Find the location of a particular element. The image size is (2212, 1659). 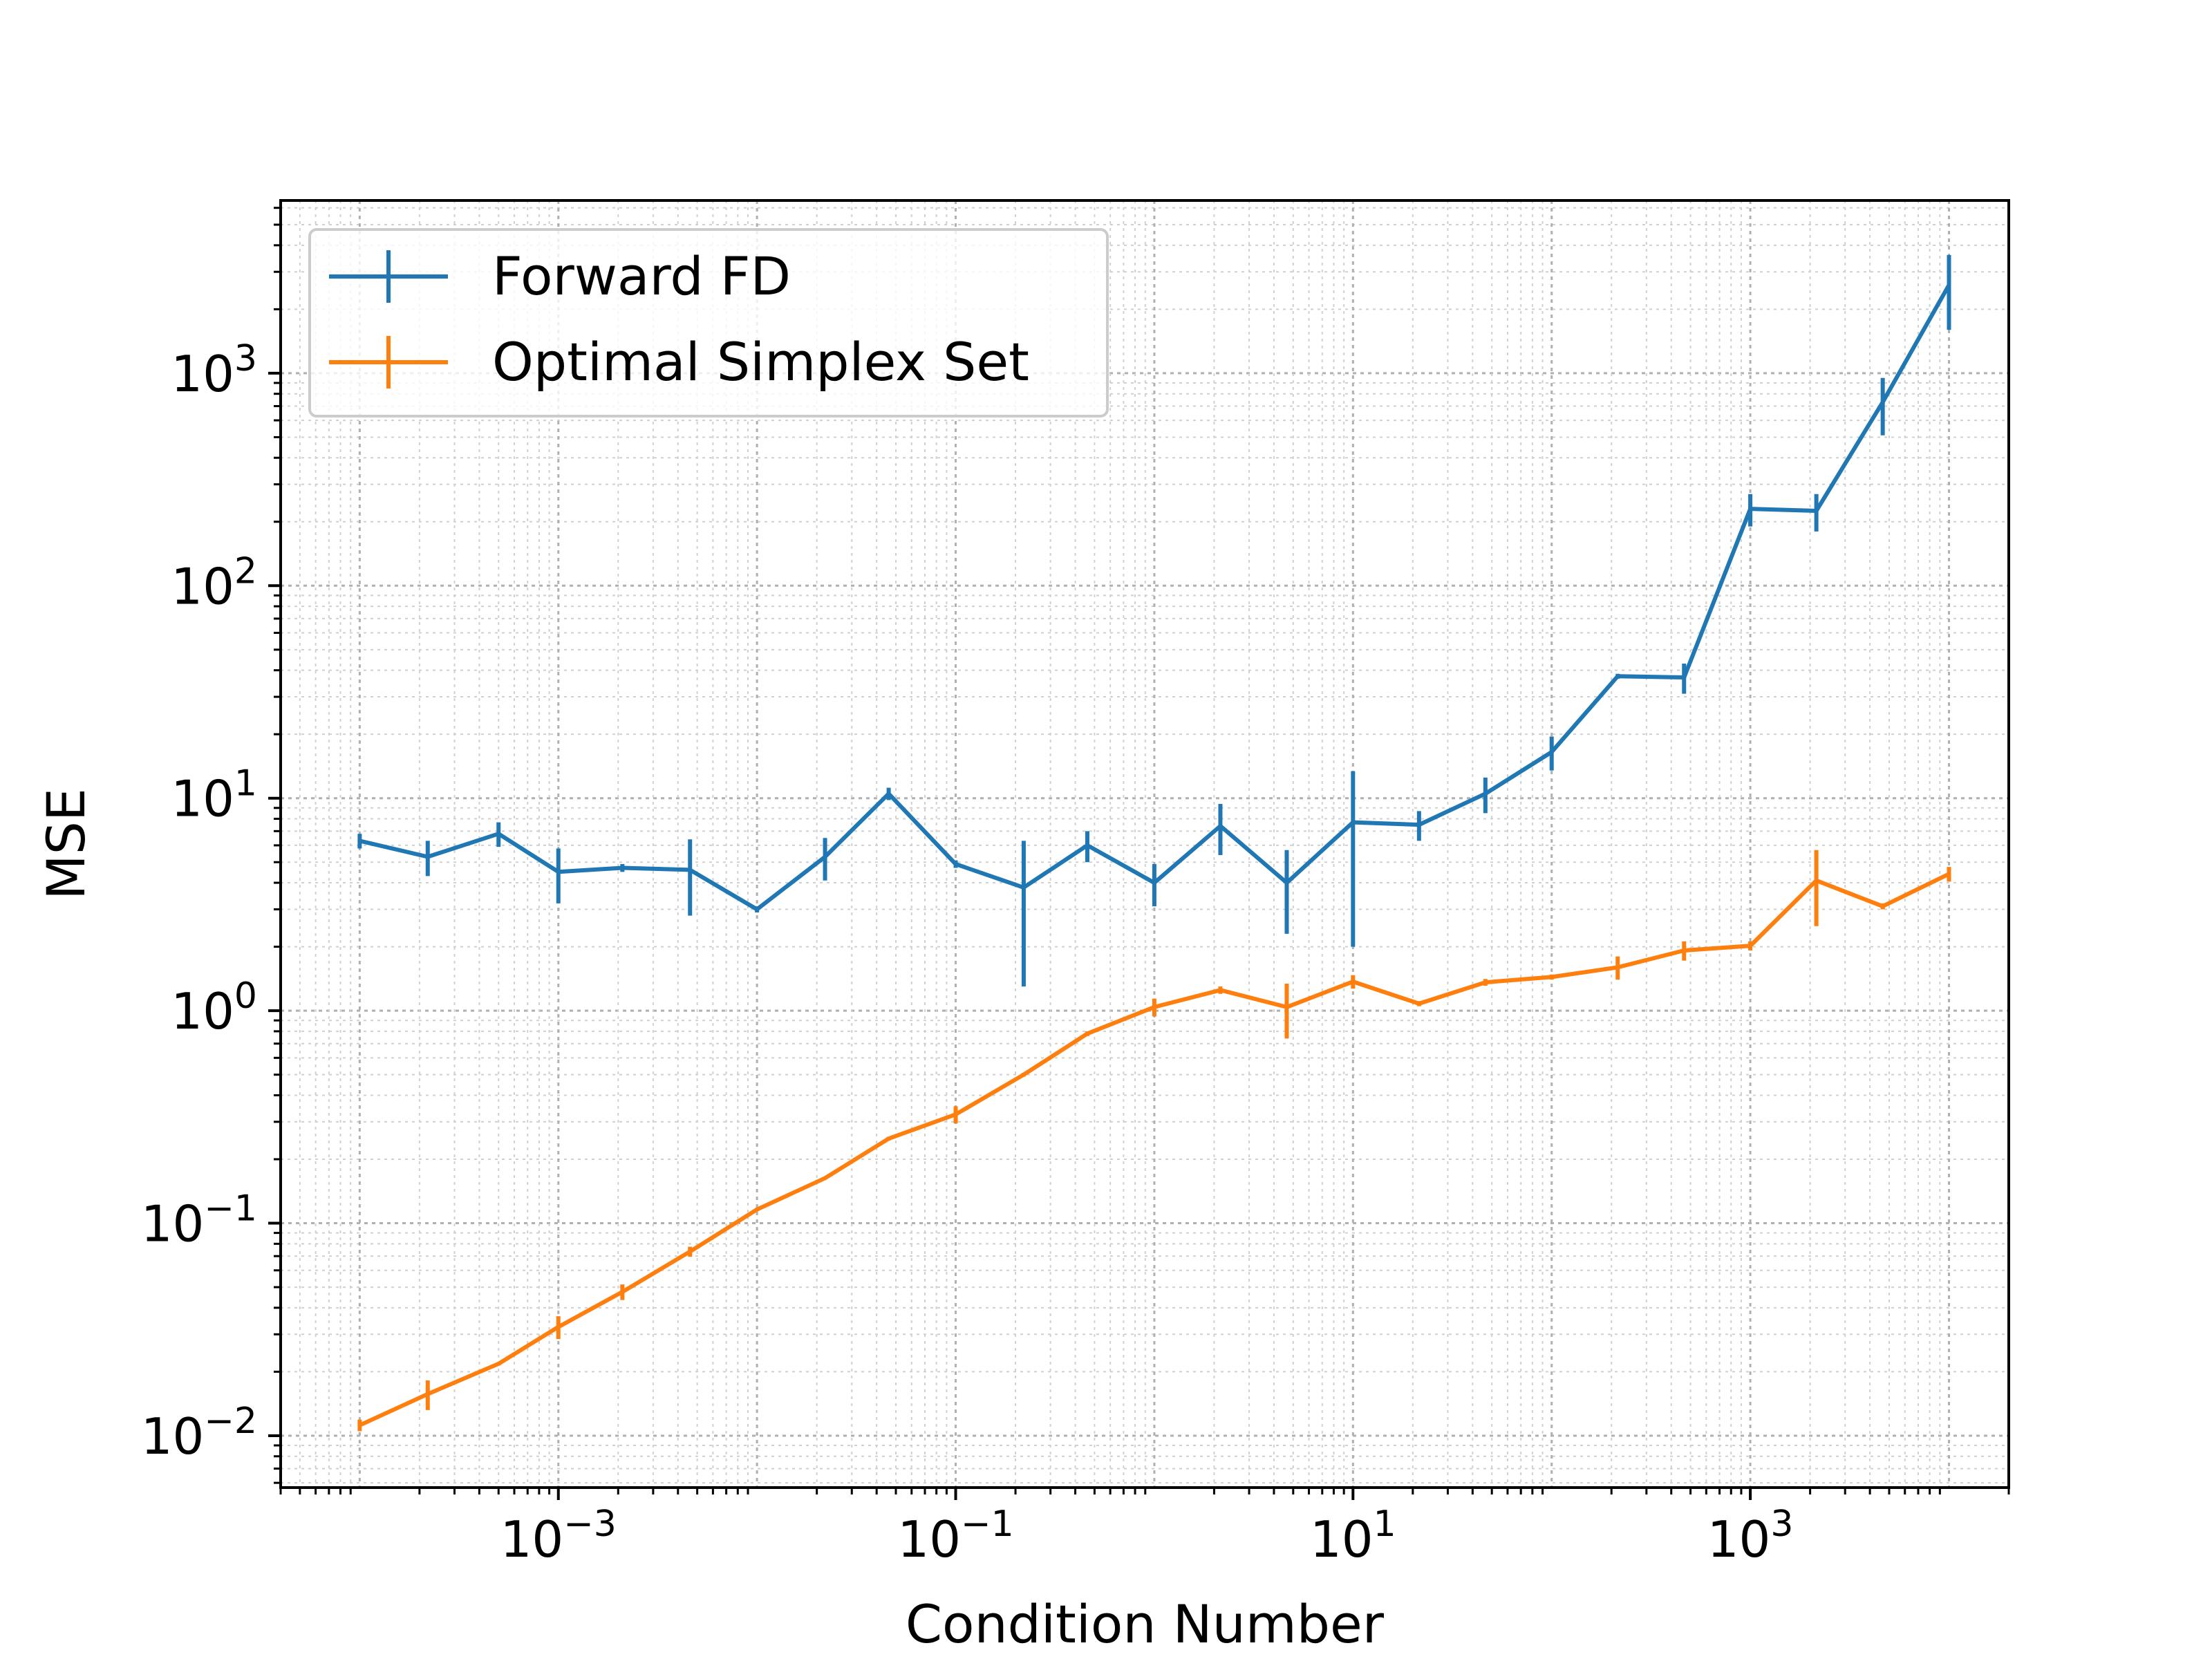

y-tick-label: 10⁰ is located at coordinates (214, 1007).